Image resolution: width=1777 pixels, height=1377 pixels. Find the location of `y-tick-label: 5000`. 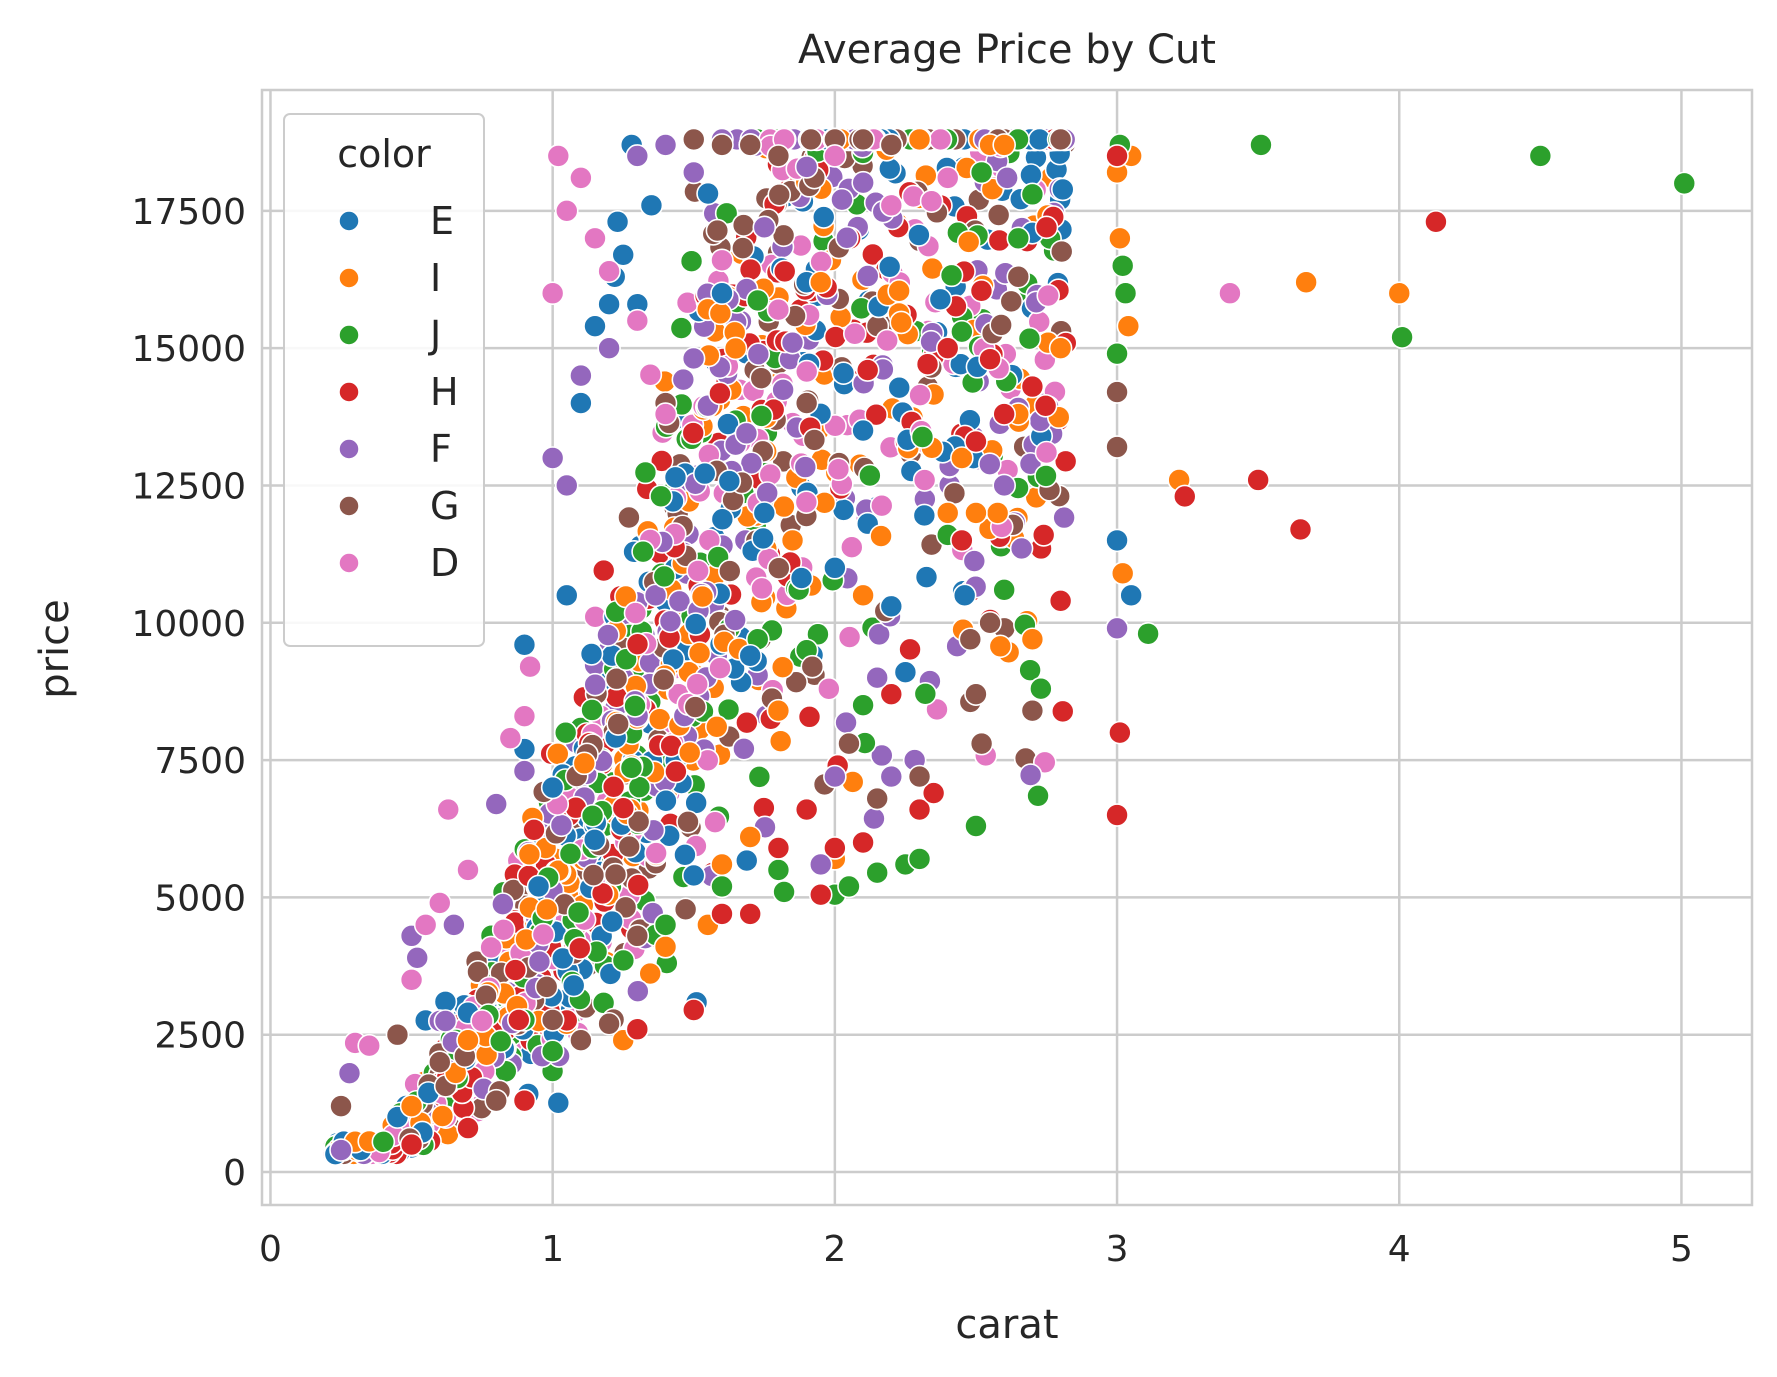

y-tick-label: 5000 is located at coordinates (200, 898).